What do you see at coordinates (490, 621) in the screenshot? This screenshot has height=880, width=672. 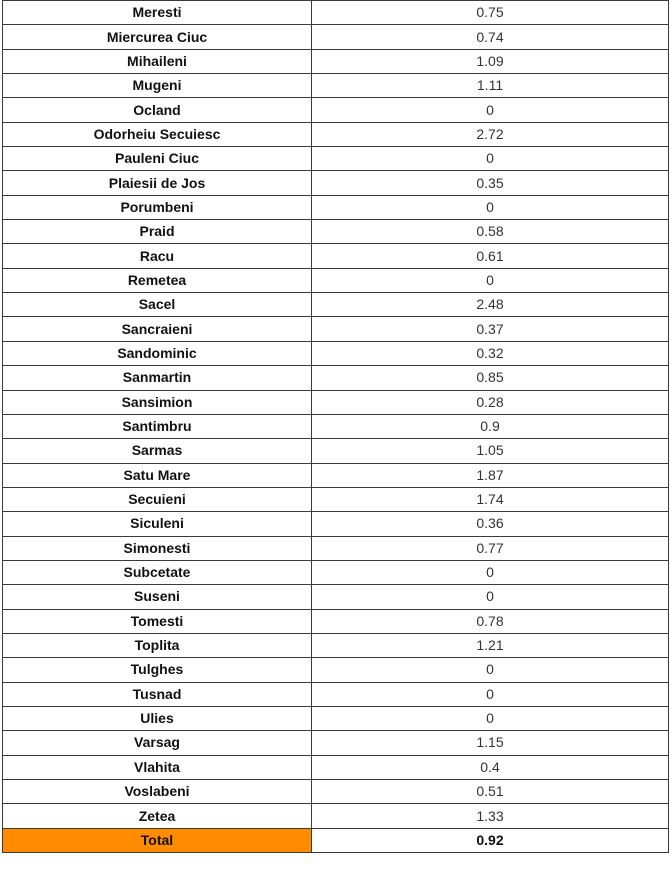 I see `locality-value: 0.78` at bounding box center [490, 621].